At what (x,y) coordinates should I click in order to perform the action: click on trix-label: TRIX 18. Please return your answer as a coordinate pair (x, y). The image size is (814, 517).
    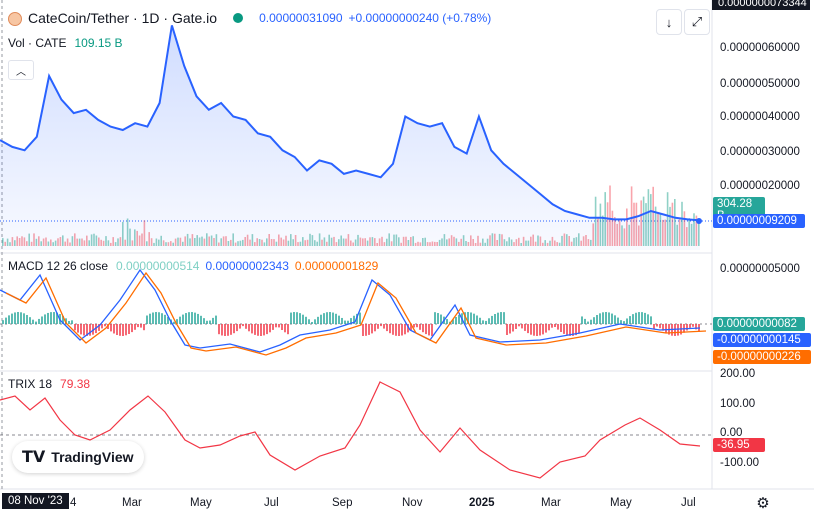
    Looking at the image, I should click on (30, 384).